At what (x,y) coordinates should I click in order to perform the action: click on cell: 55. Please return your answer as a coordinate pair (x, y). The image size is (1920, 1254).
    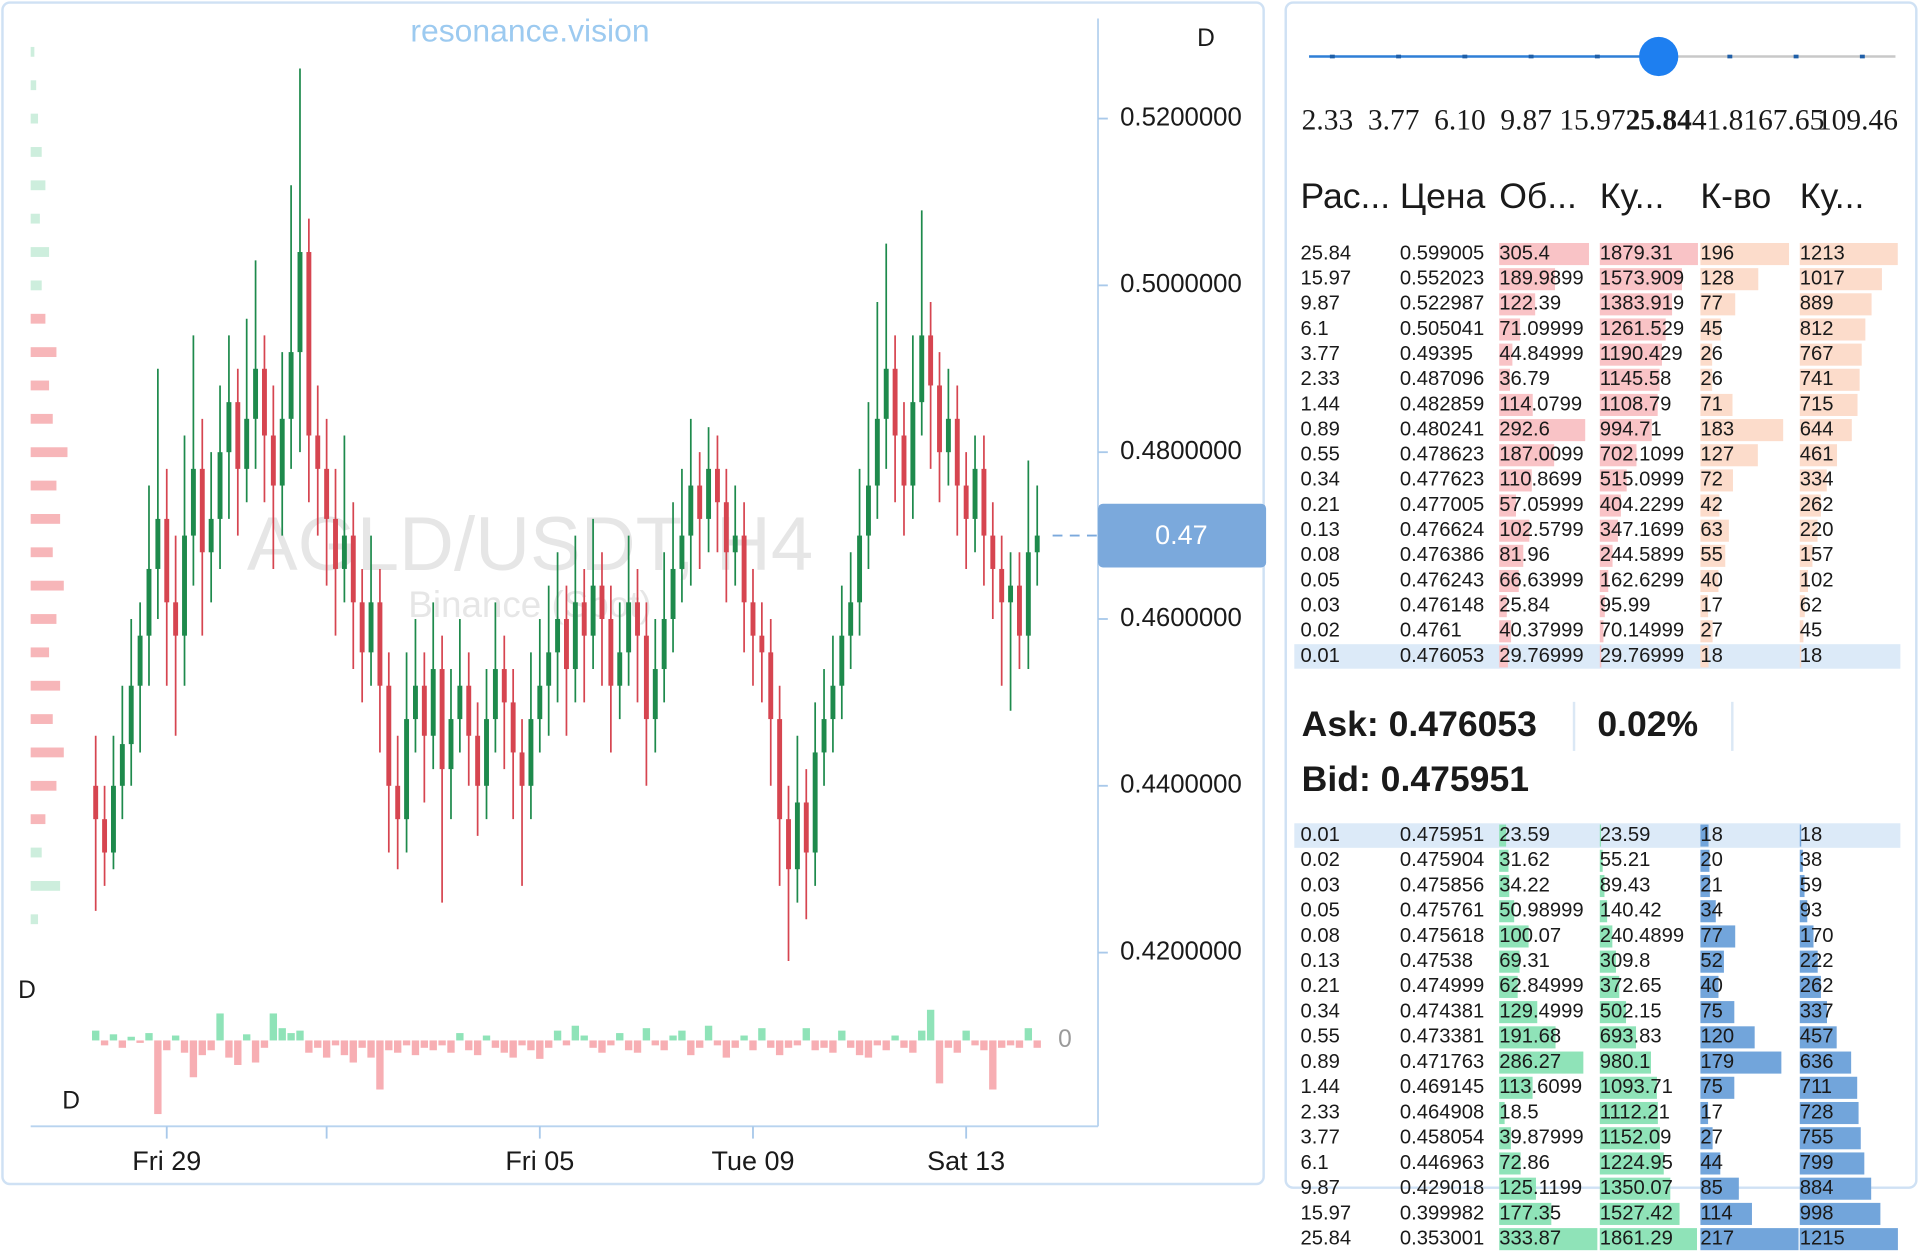
    Looking at the image, I should click on (1711, 555).